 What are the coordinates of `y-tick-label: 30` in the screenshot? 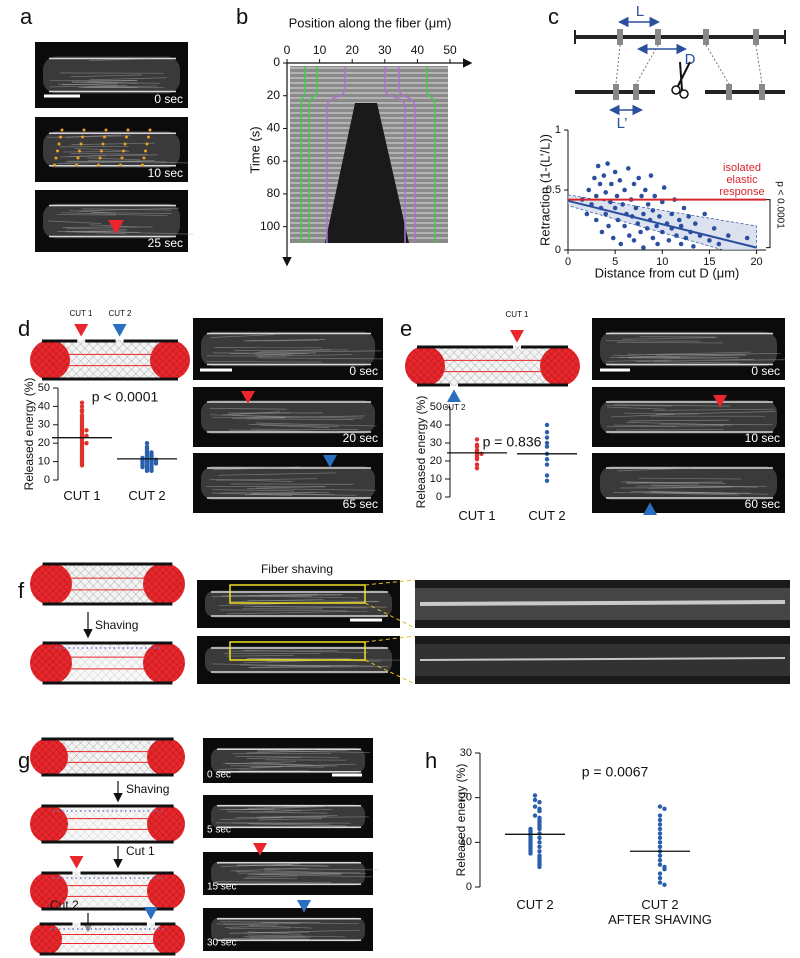 It's located at (466, 753).